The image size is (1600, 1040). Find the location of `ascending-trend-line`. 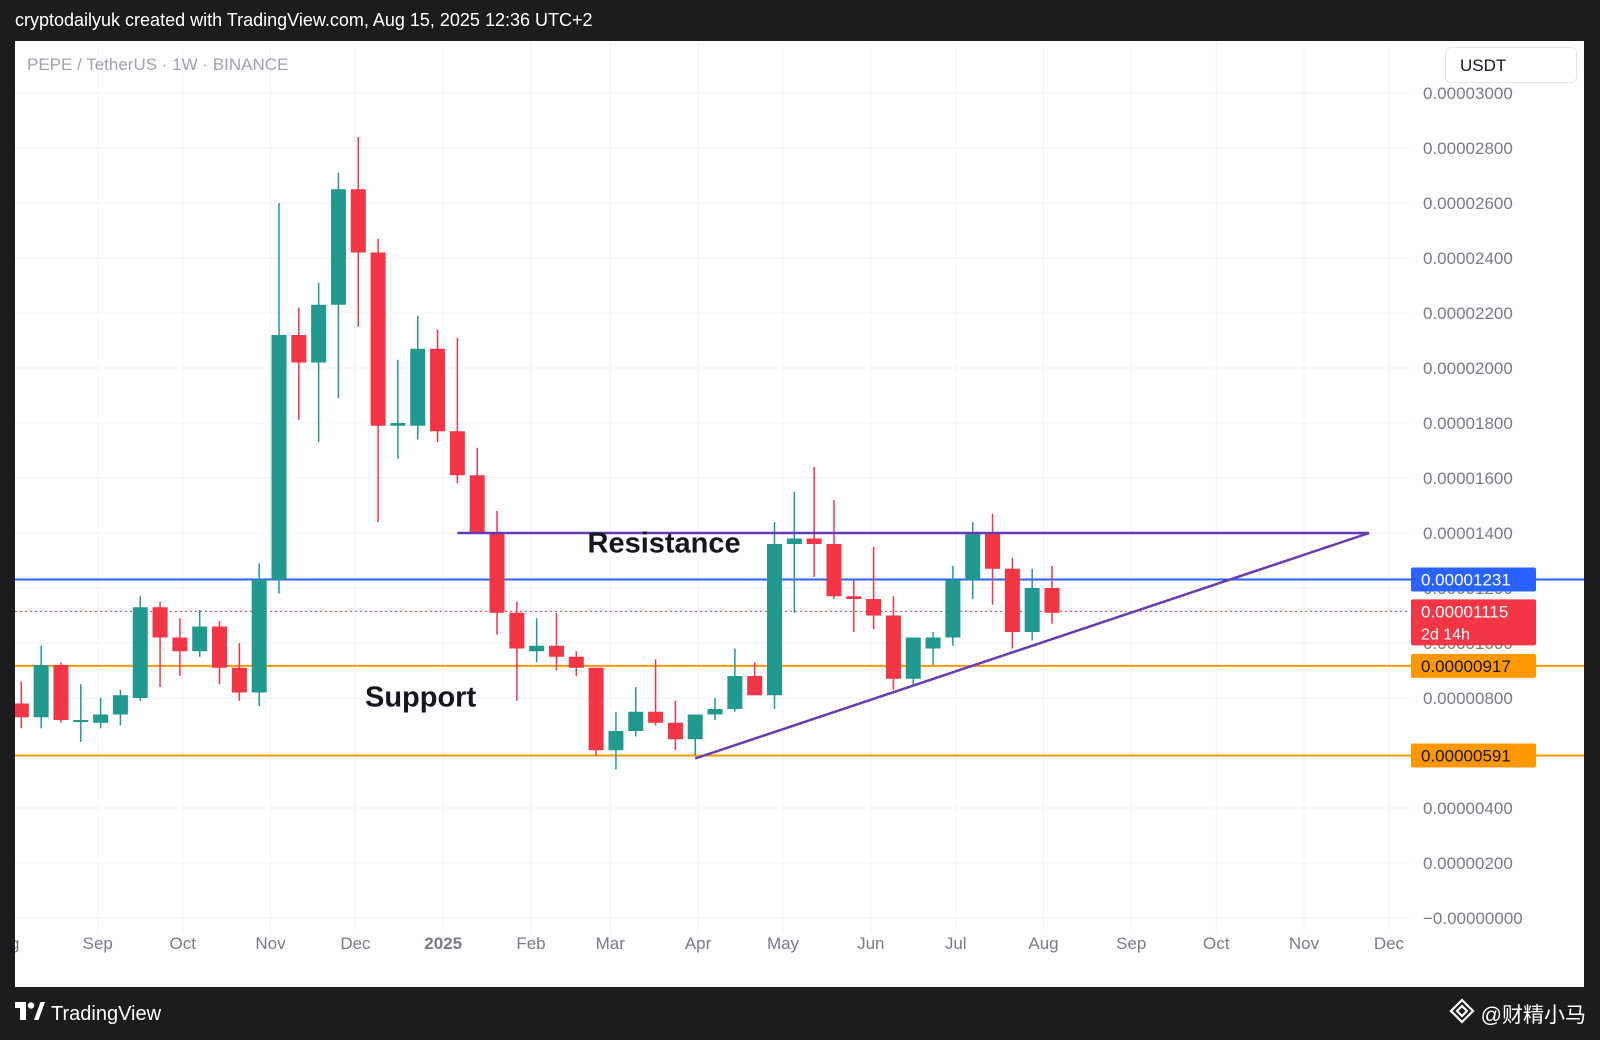

ascending-trend-line is located at coordinates (1032, 645).